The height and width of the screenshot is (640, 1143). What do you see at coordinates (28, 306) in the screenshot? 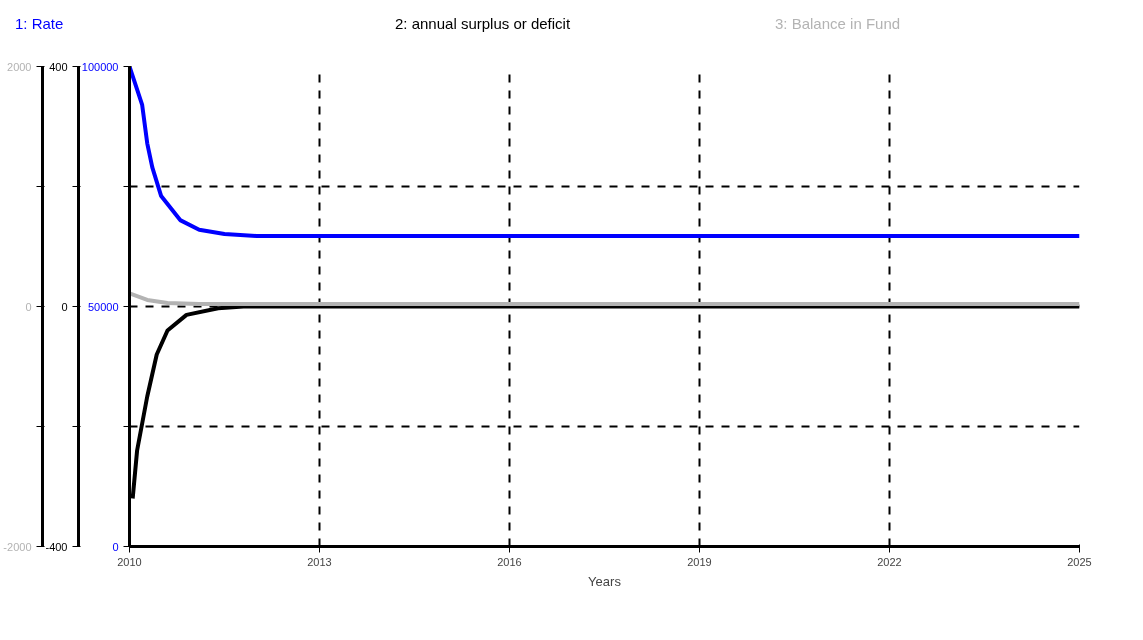
I see `y3-tick-label: 0` at bounding box center [28, 306].